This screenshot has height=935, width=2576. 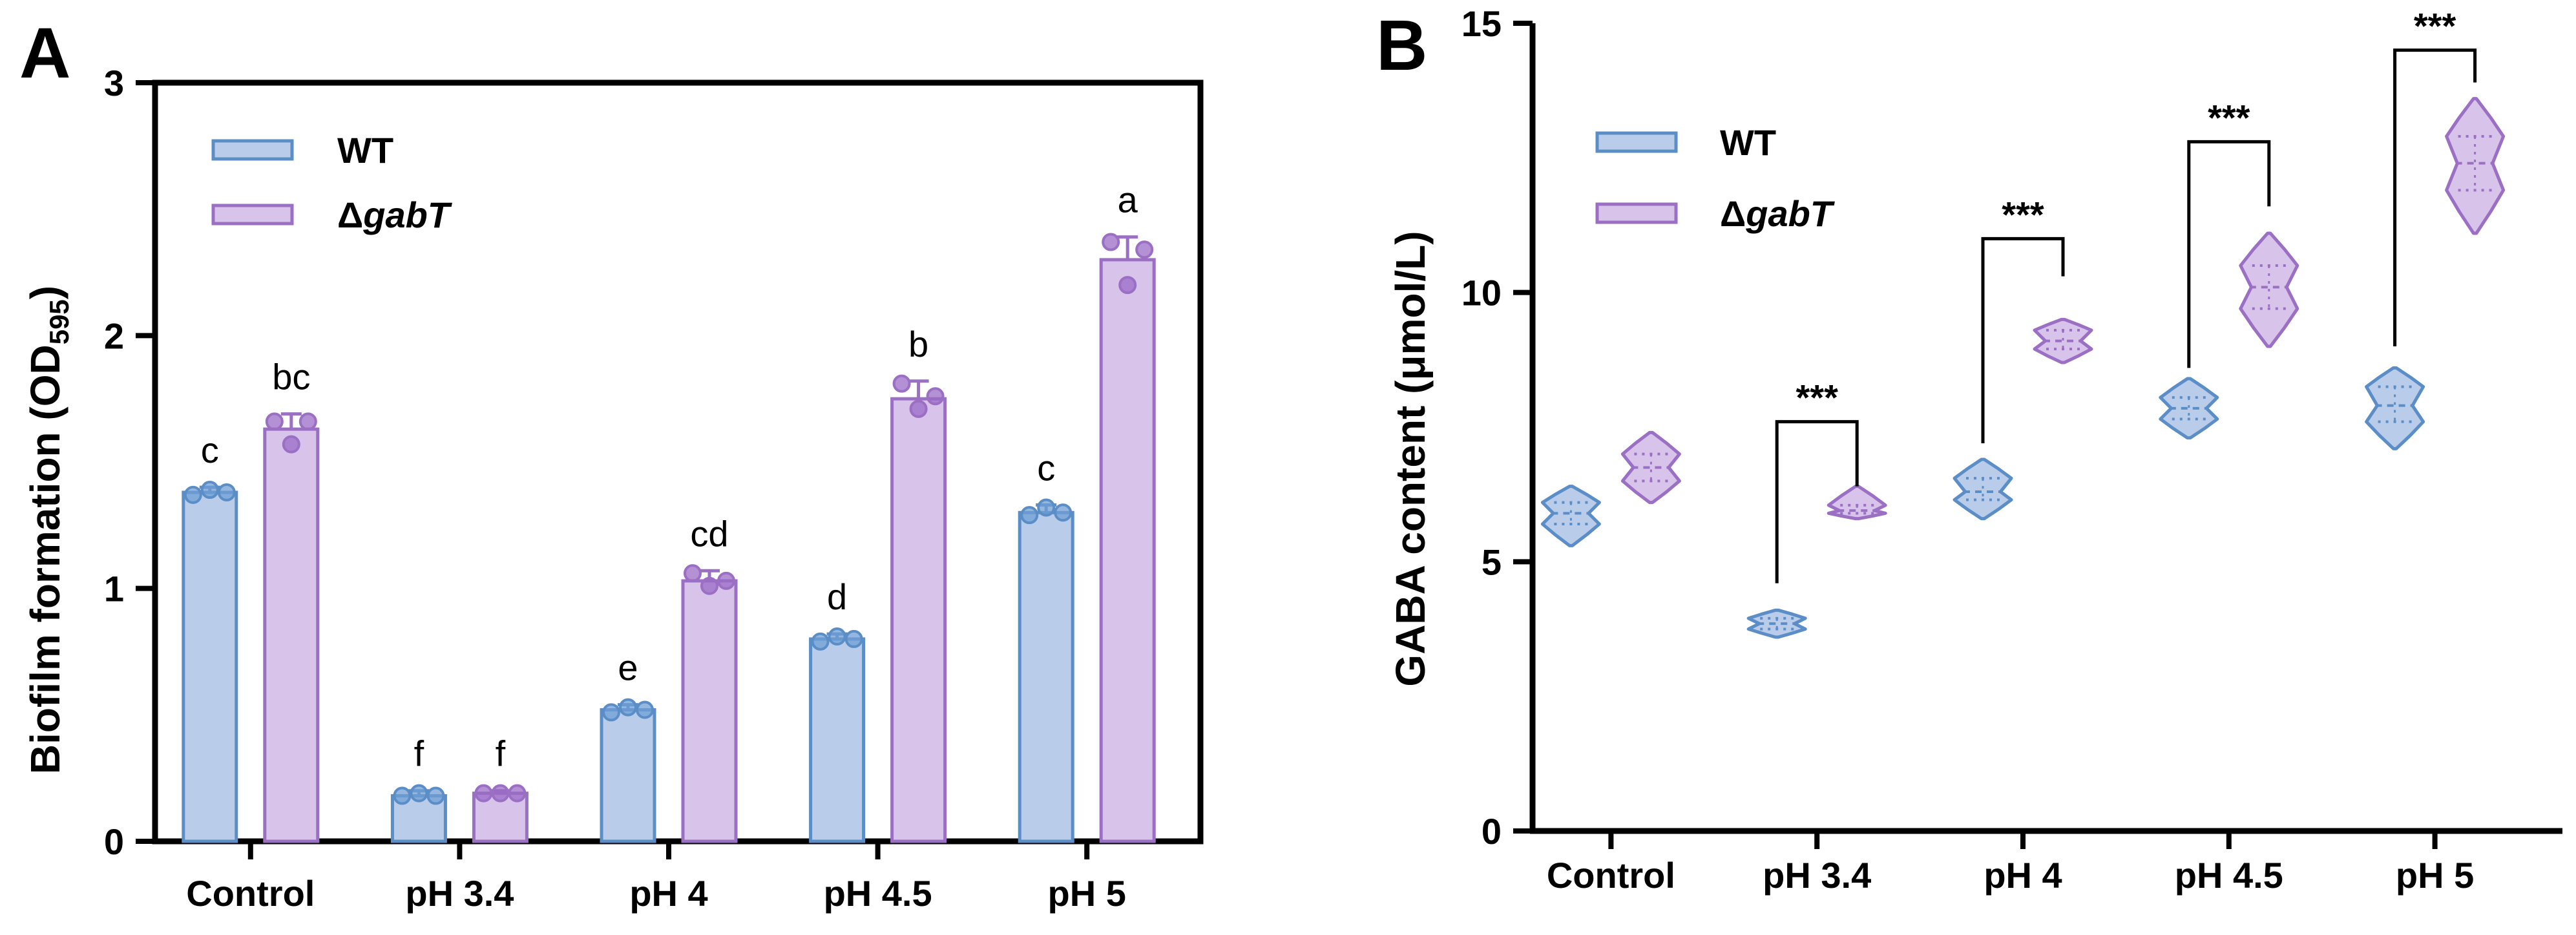 What do you see at coordinates (44, 53) in the screenshot?
I see `panel-a-letter: A` at bounding box center [44, 53].